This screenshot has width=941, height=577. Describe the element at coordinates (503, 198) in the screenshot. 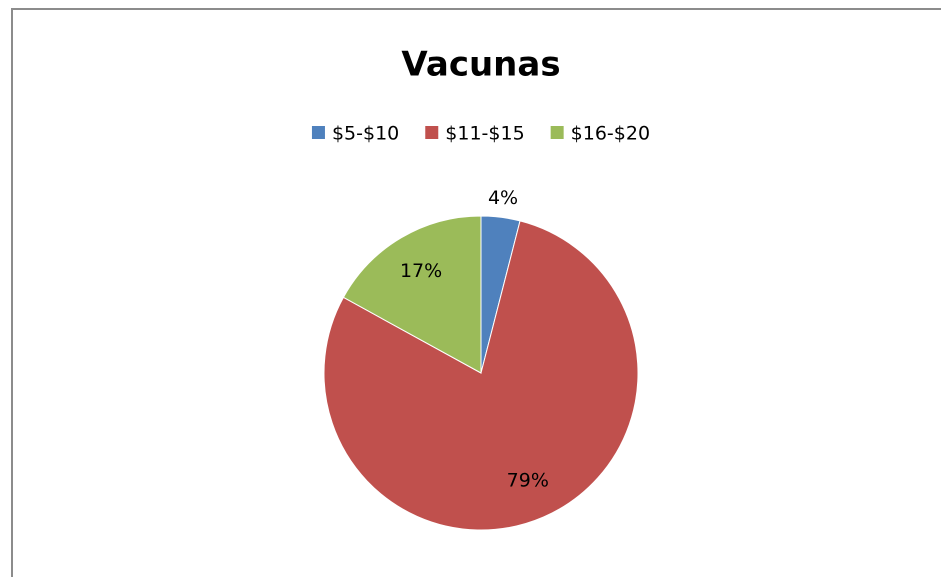

I see `data-label: 4%` at that location.